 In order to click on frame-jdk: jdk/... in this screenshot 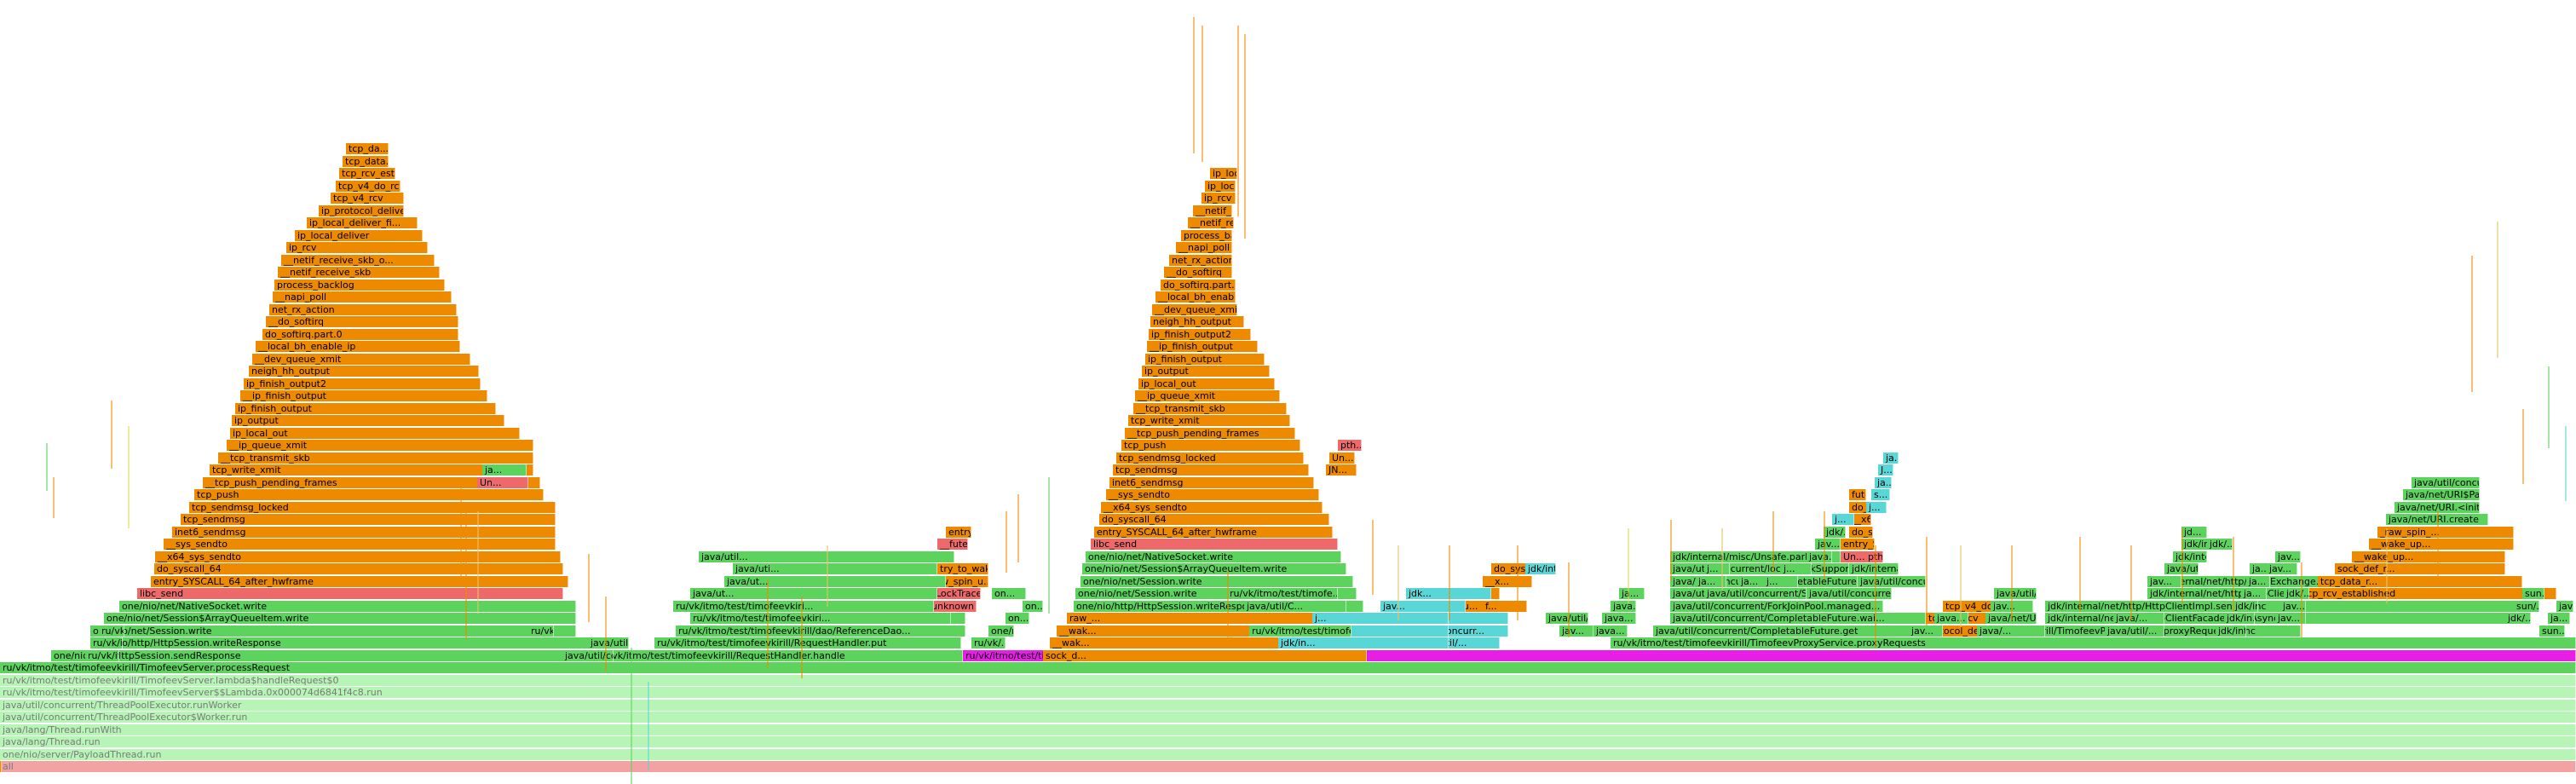, I will do `click(1835, 532)`.